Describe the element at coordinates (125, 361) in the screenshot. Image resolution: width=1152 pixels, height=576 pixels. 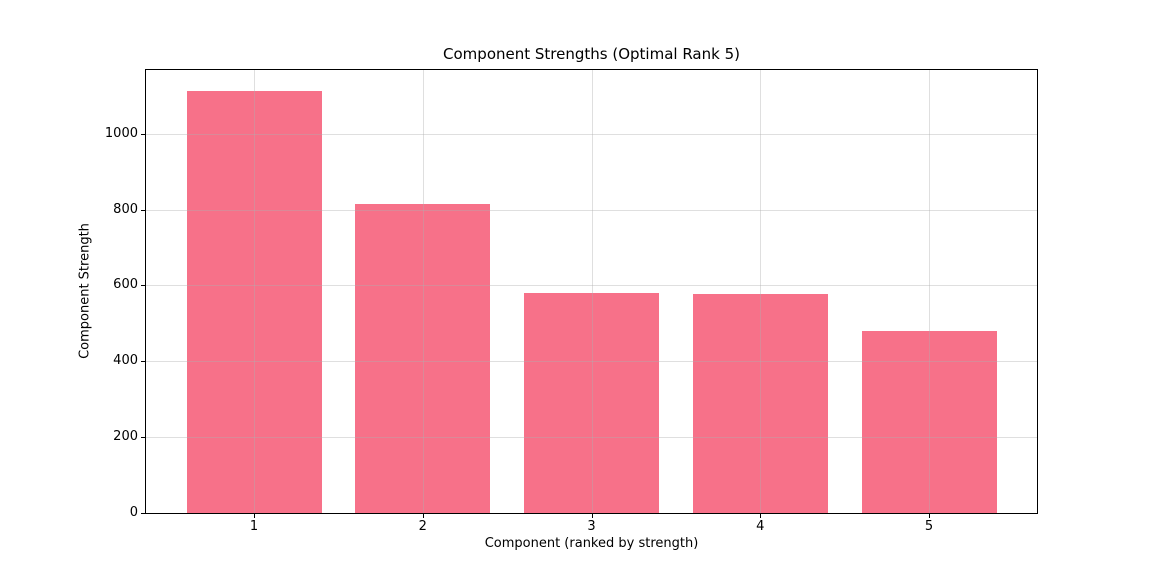
I see `y-tick-label: 400` at that location.